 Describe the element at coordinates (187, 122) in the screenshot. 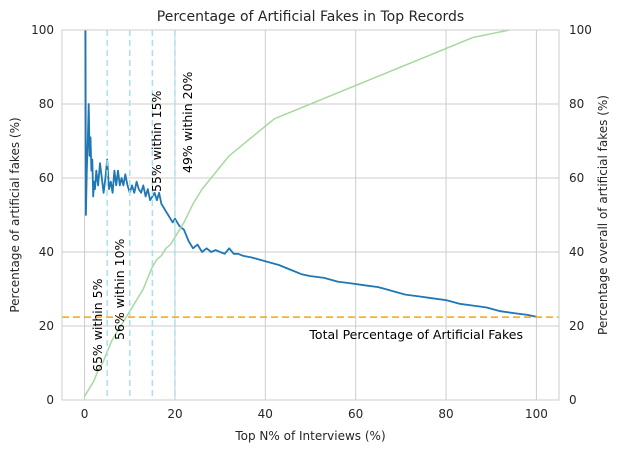

I see `threshold-label: 49% within 20%` at that location.